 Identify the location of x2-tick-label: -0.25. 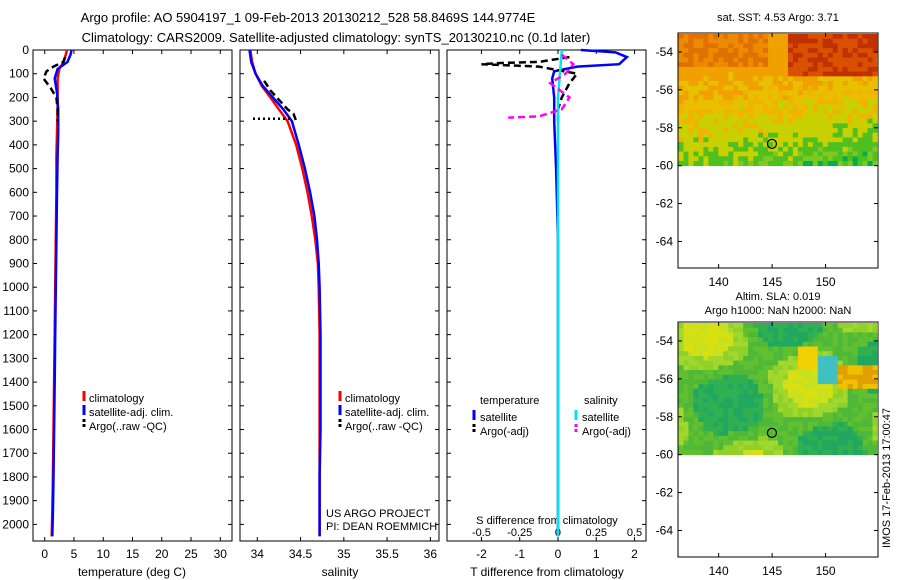
(519, 533).